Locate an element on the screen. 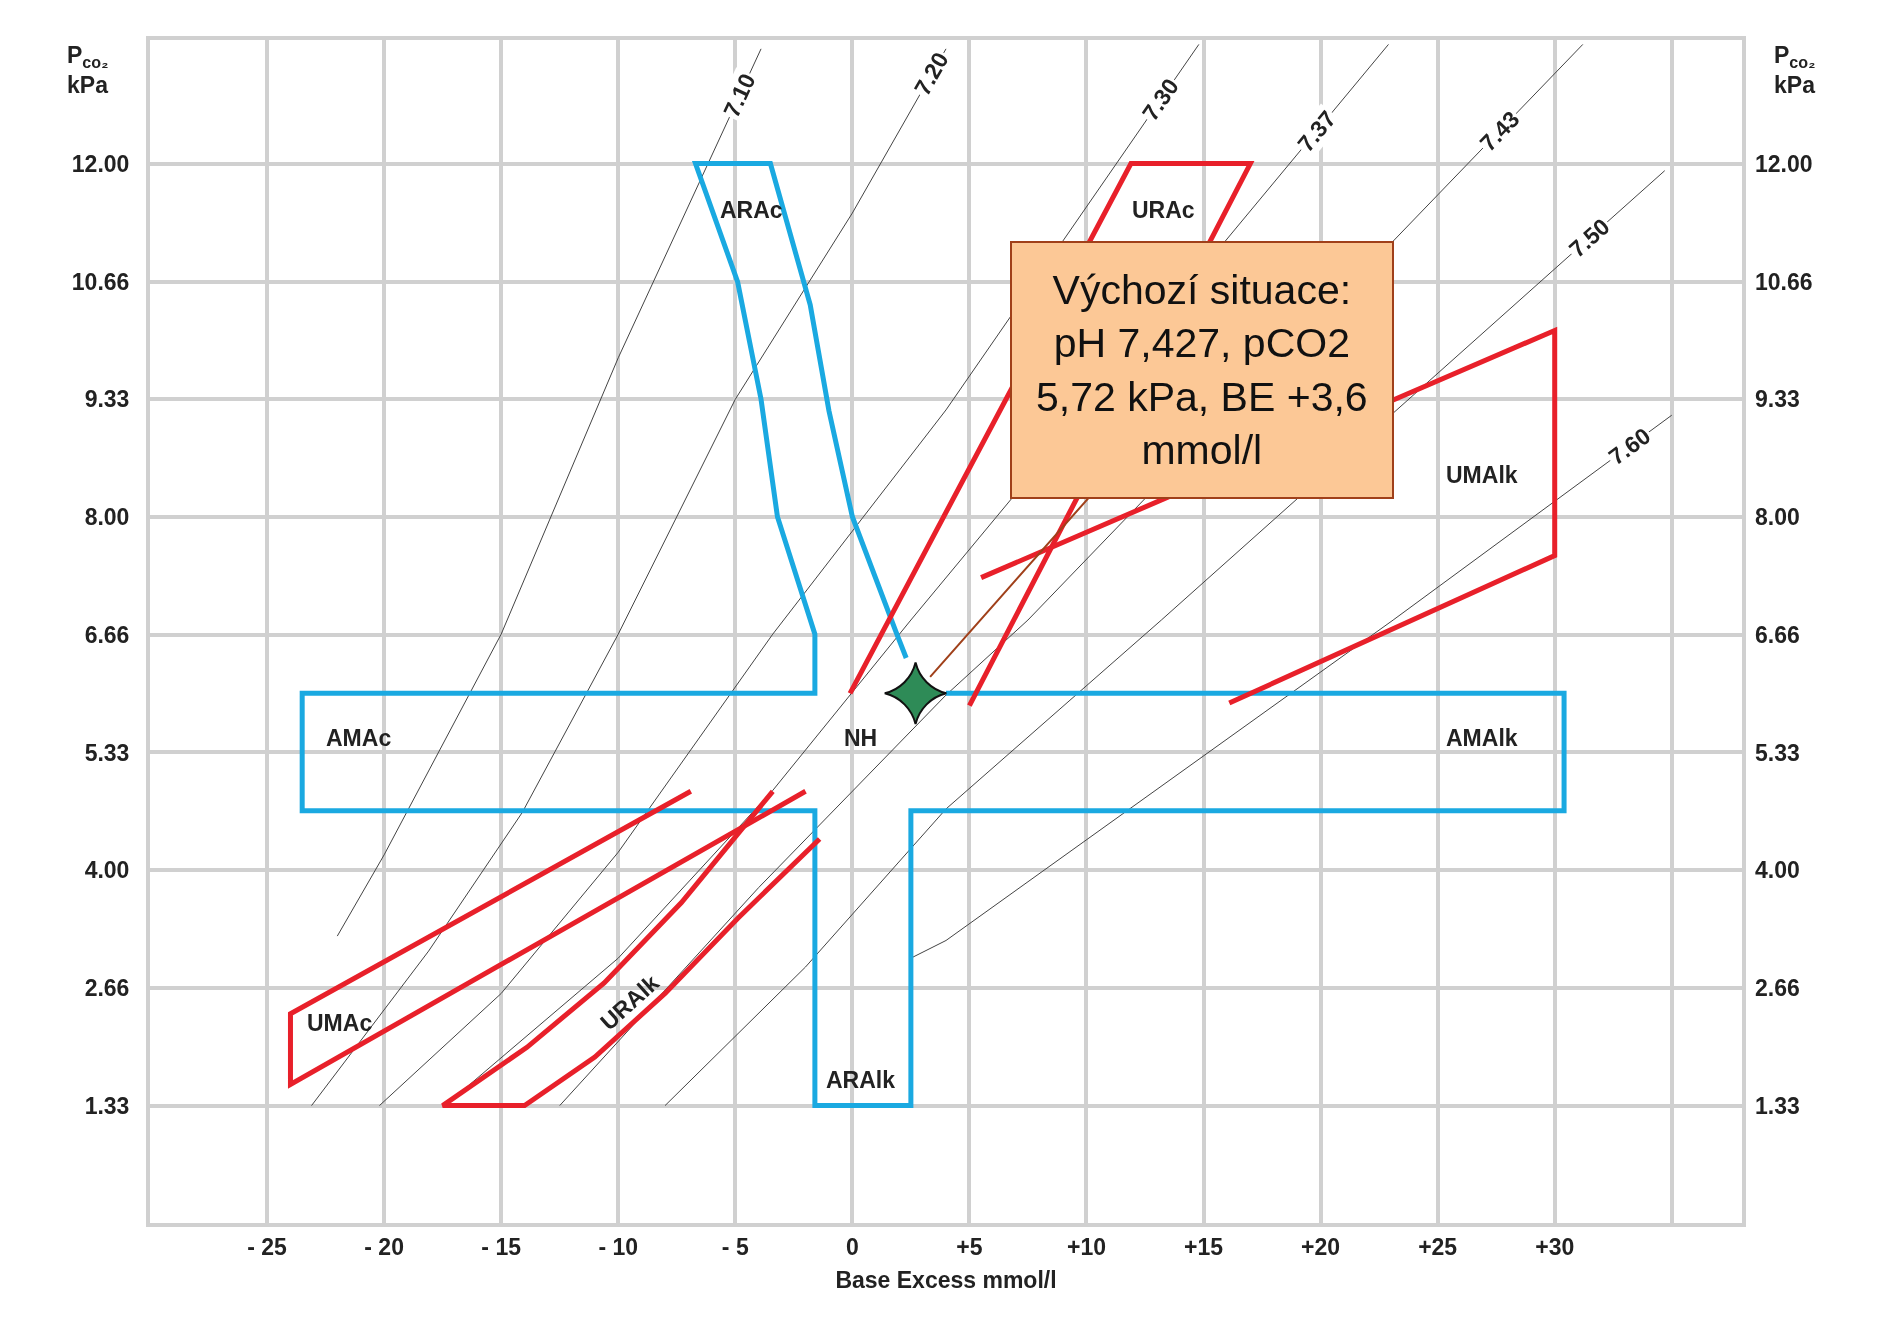 This screenshot has width=1892, height=1343. x-tick-label: - 25 is located at coordinates (267, 1246).